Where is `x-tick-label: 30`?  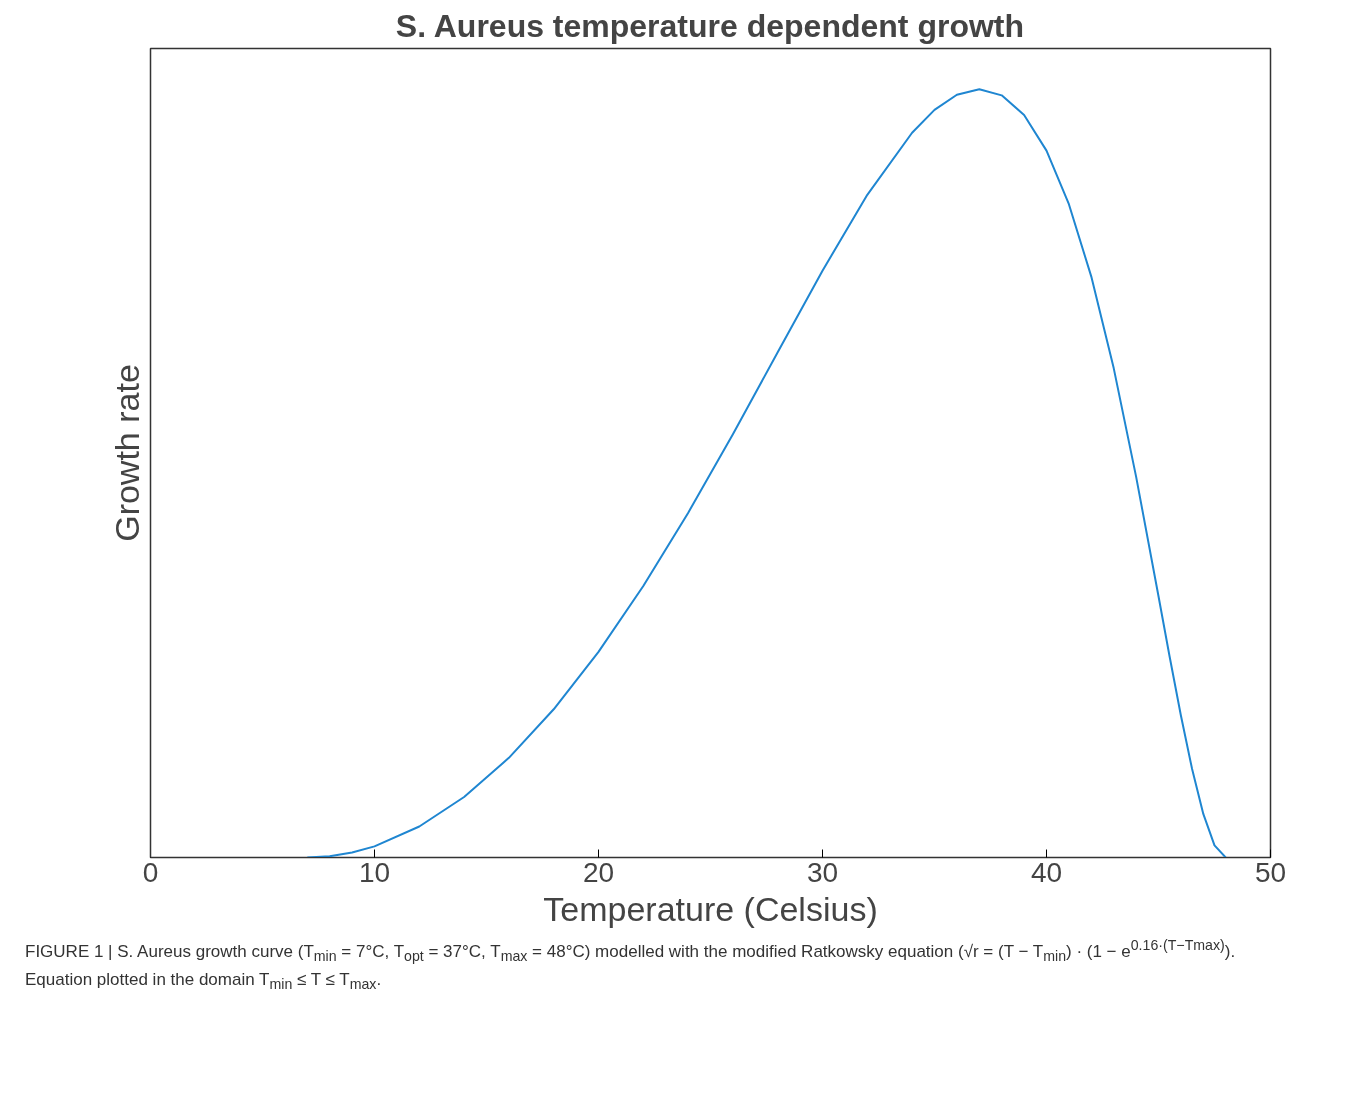
x-tick-label: 30 is located at coordinates (822, 872).